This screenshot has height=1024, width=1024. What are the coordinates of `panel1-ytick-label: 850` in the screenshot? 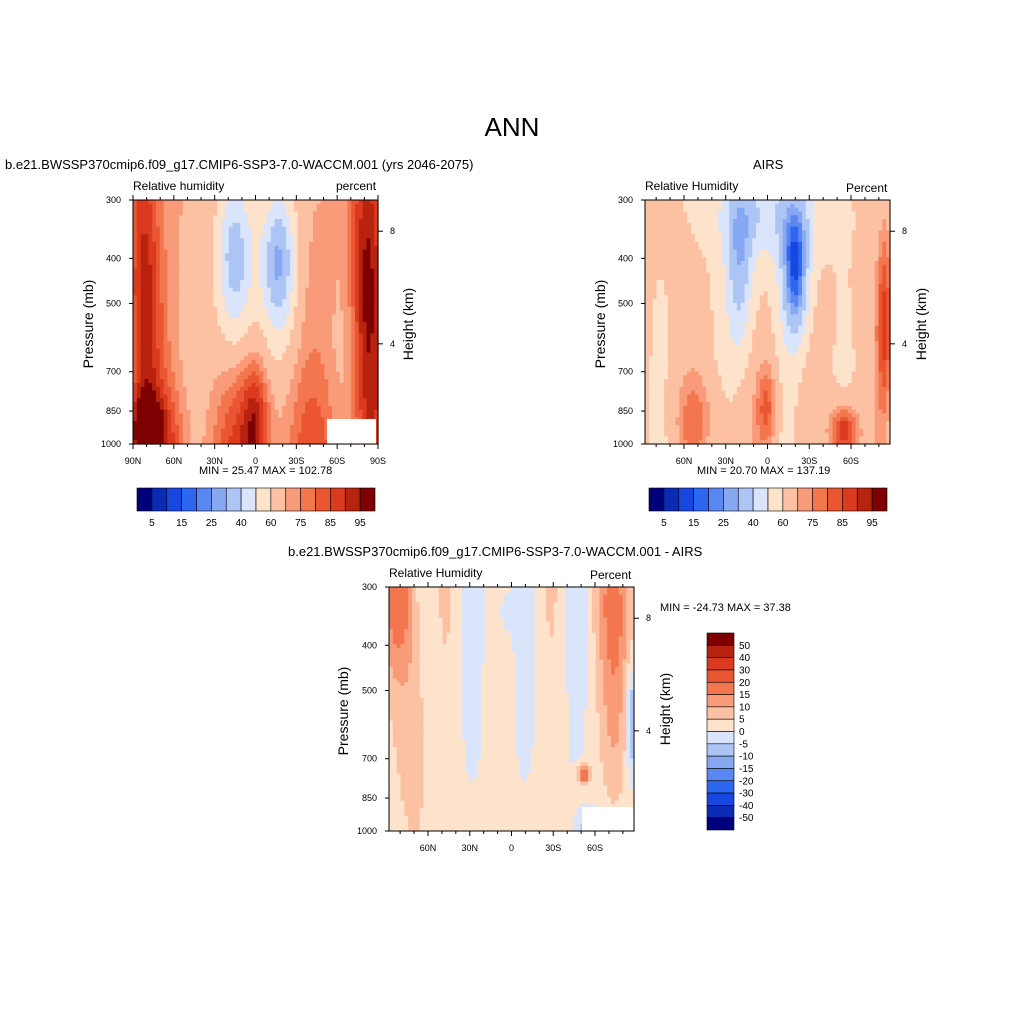 It's located at (113, 411).